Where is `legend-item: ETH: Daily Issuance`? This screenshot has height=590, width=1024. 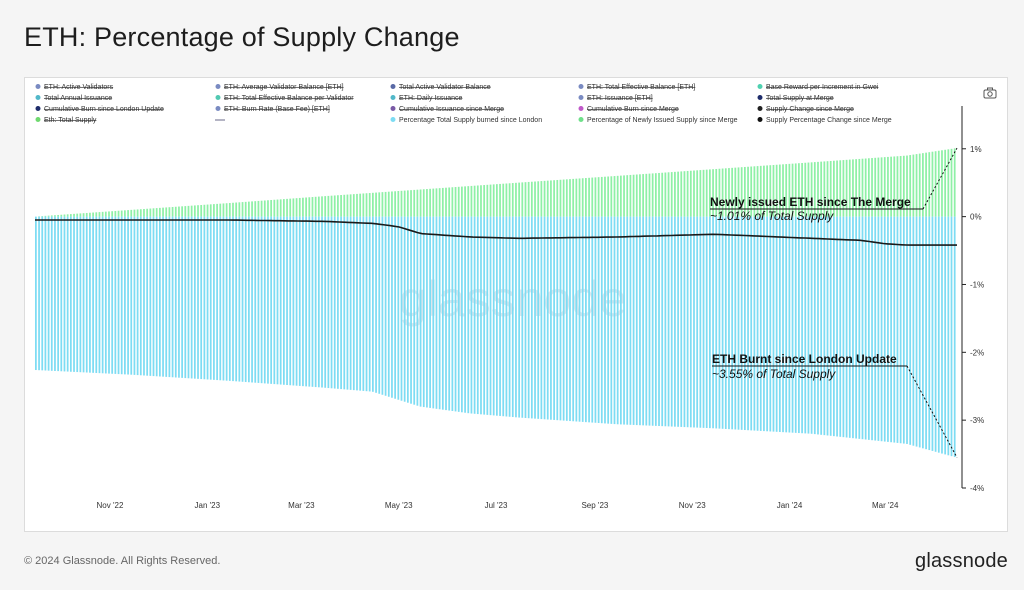
legend-item: ETH: Daily Issuance is located at coordinates (426, 98).